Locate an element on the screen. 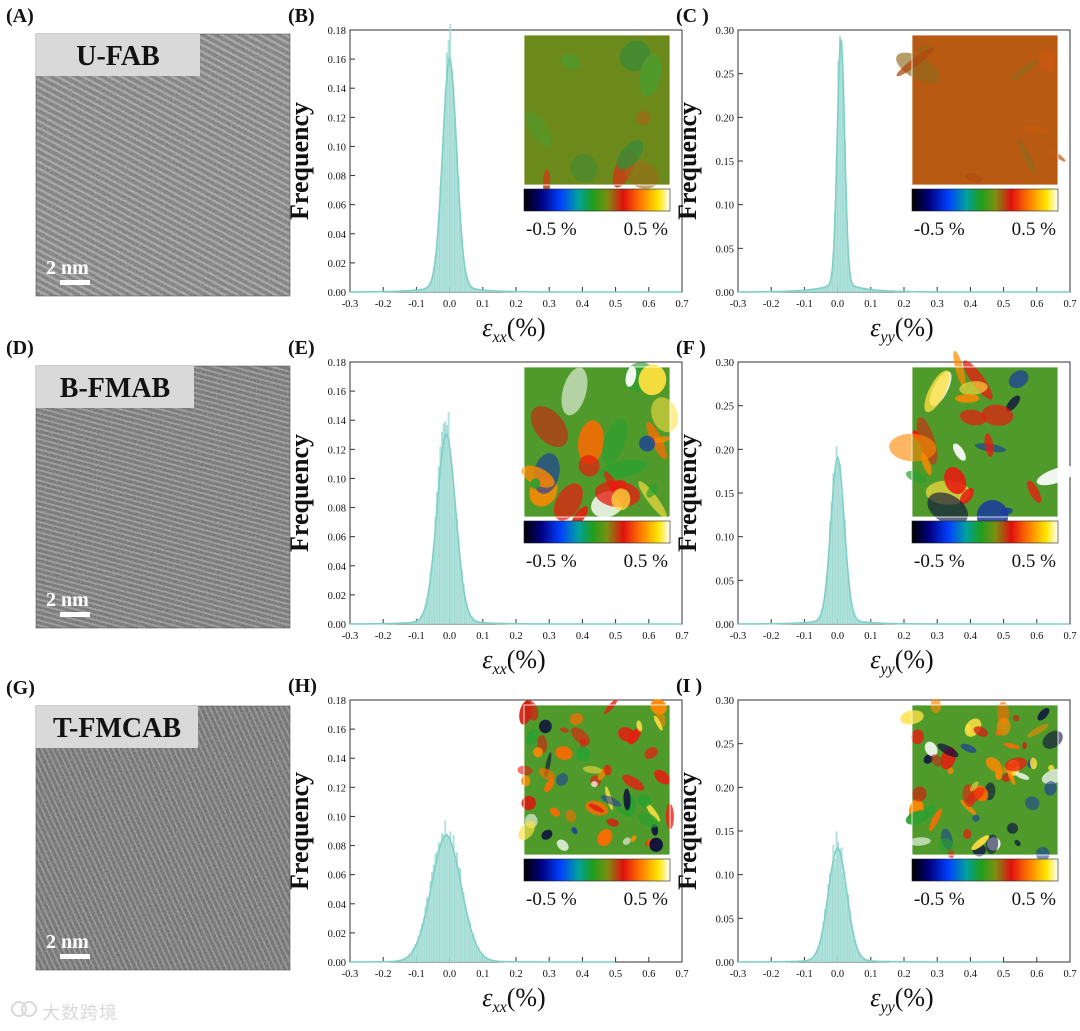 The height and width of the screenshot is (1031, 1080). y-tick-label: 0.00 is located at coordinates (725, 963).